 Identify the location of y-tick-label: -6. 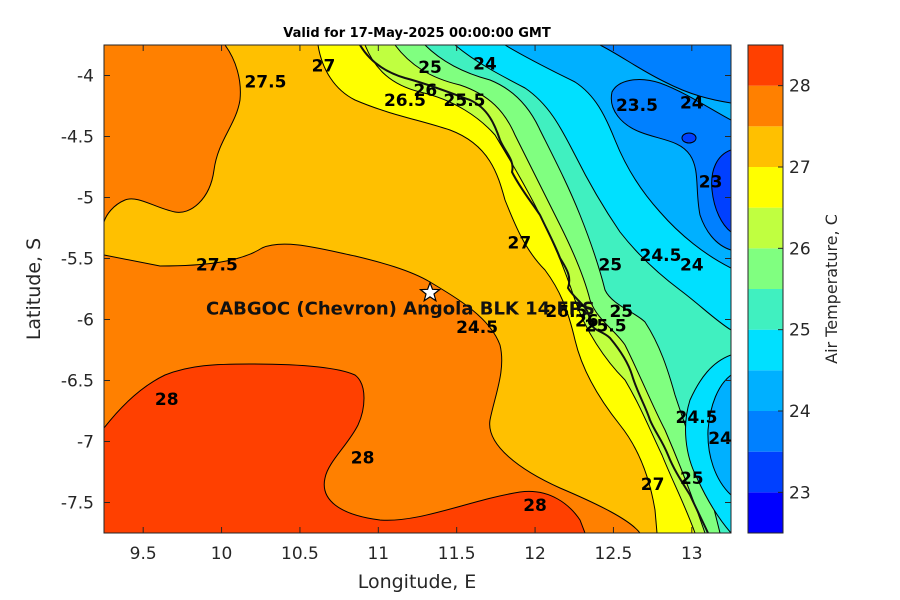
(85, 321).